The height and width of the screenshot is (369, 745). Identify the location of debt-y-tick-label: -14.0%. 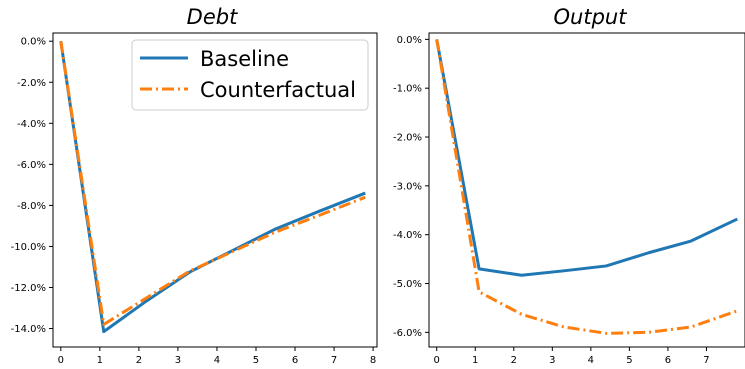
(28, 329).